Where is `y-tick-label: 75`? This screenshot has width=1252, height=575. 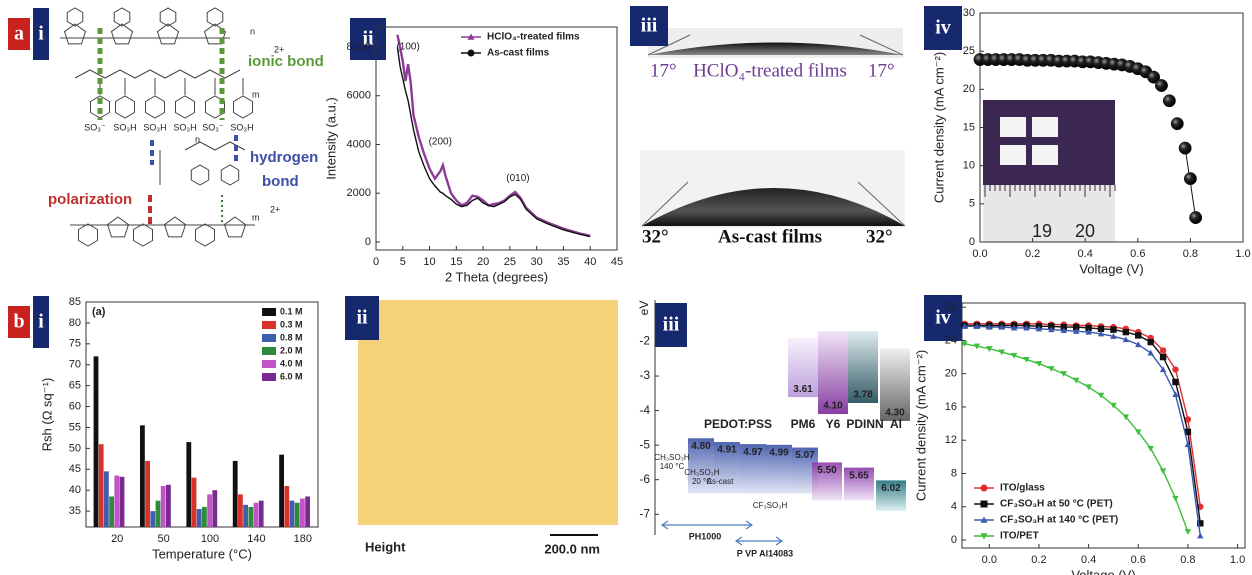 y-tick-label: 75 is located at coordinates (75, 344).